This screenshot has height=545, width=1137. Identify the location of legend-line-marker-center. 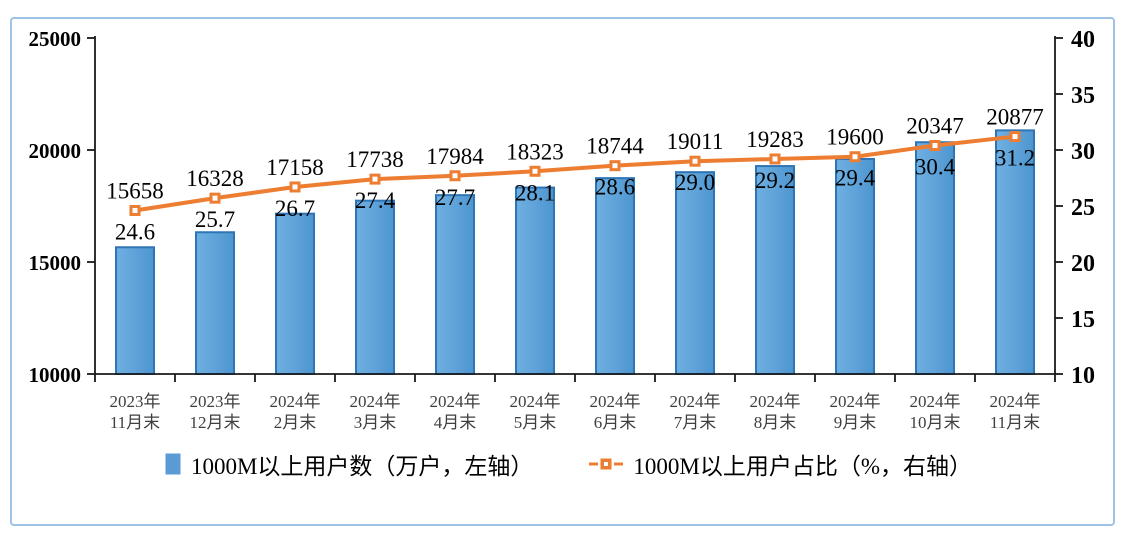
(606, 464).